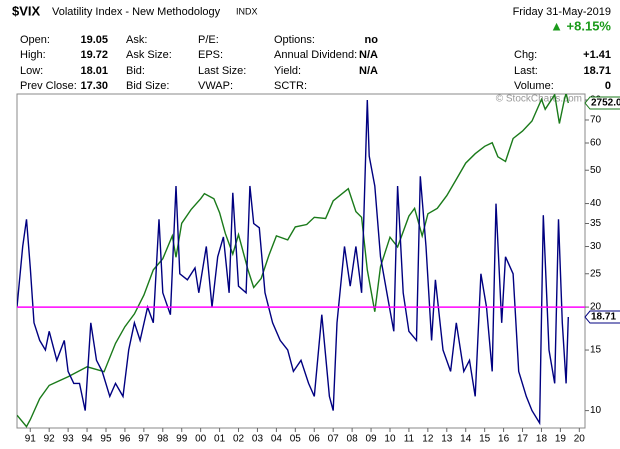  What do you see at coordinates (50, 439) in the screenshot?
I see `x-tick-label: 92` at bounding box center [50, 439].